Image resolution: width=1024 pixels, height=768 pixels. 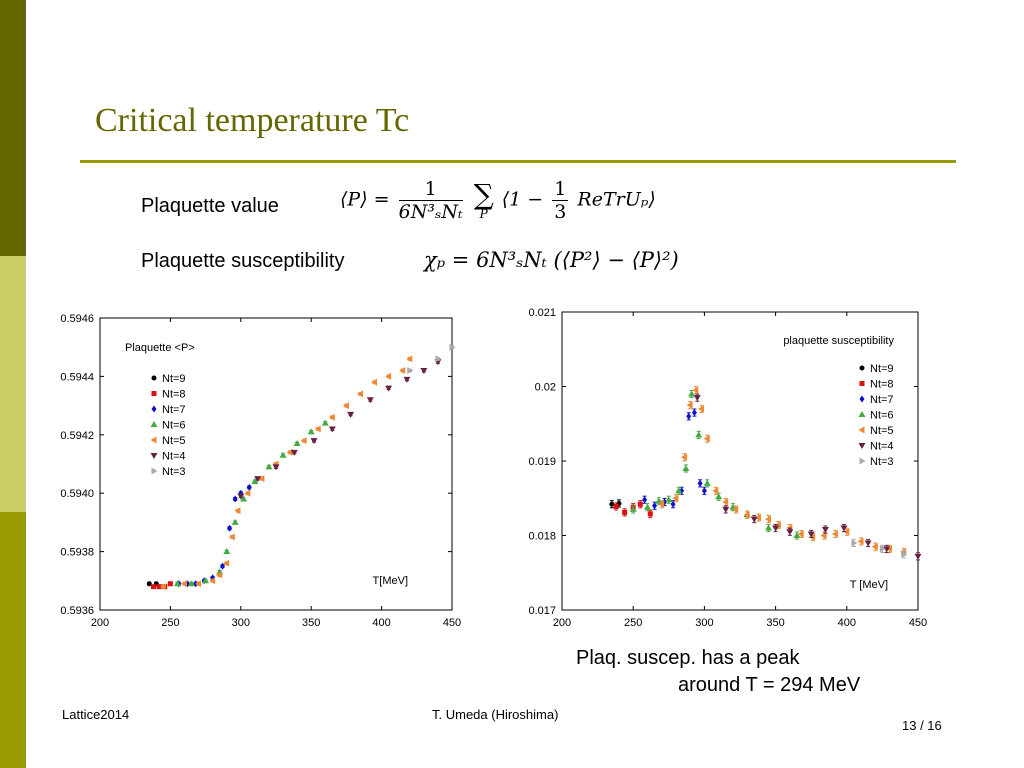 What do you see at coordinates (616, 199) in the screenshot?
I see `formula1-body-b: ReTrUₚ⟩` at bounding box center [616, 199].